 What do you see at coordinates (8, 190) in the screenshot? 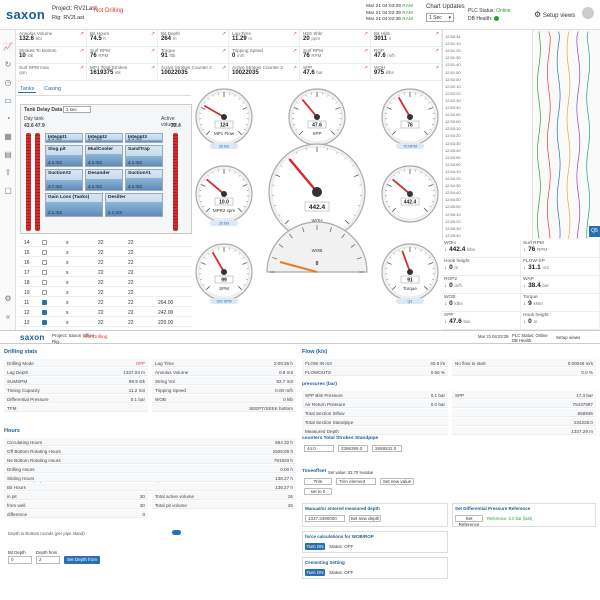
I see `folder-icon: ▢` at bounding box center [8, 190].